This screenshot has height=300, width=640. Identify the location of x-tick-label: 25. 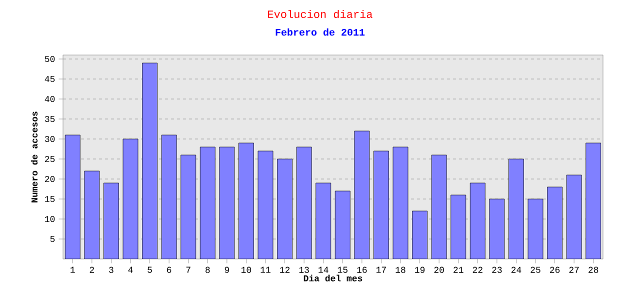
(535, 269).